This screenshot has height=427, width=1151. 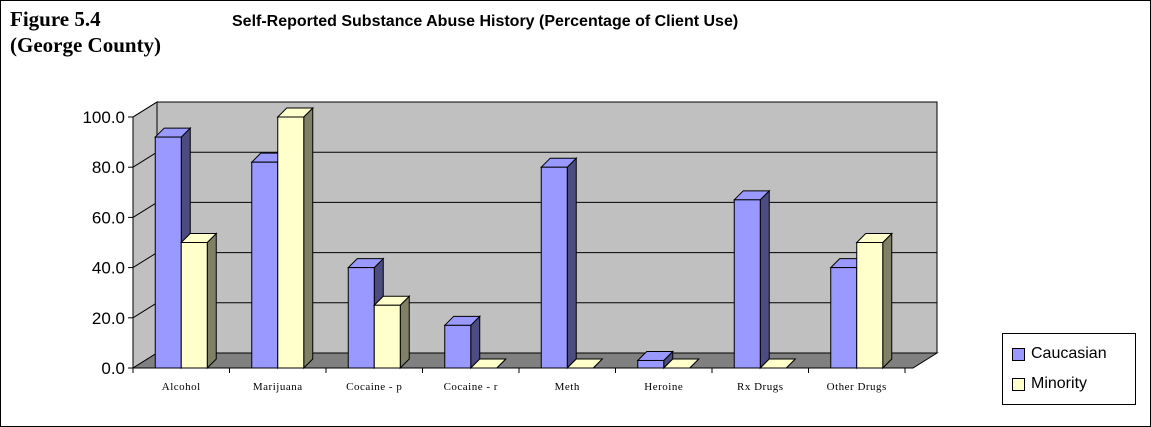 What do you see at coordinates (1018, 384) in the screenshot?
I see `legend-swatch-minority` at bounding box center [1018, 384].